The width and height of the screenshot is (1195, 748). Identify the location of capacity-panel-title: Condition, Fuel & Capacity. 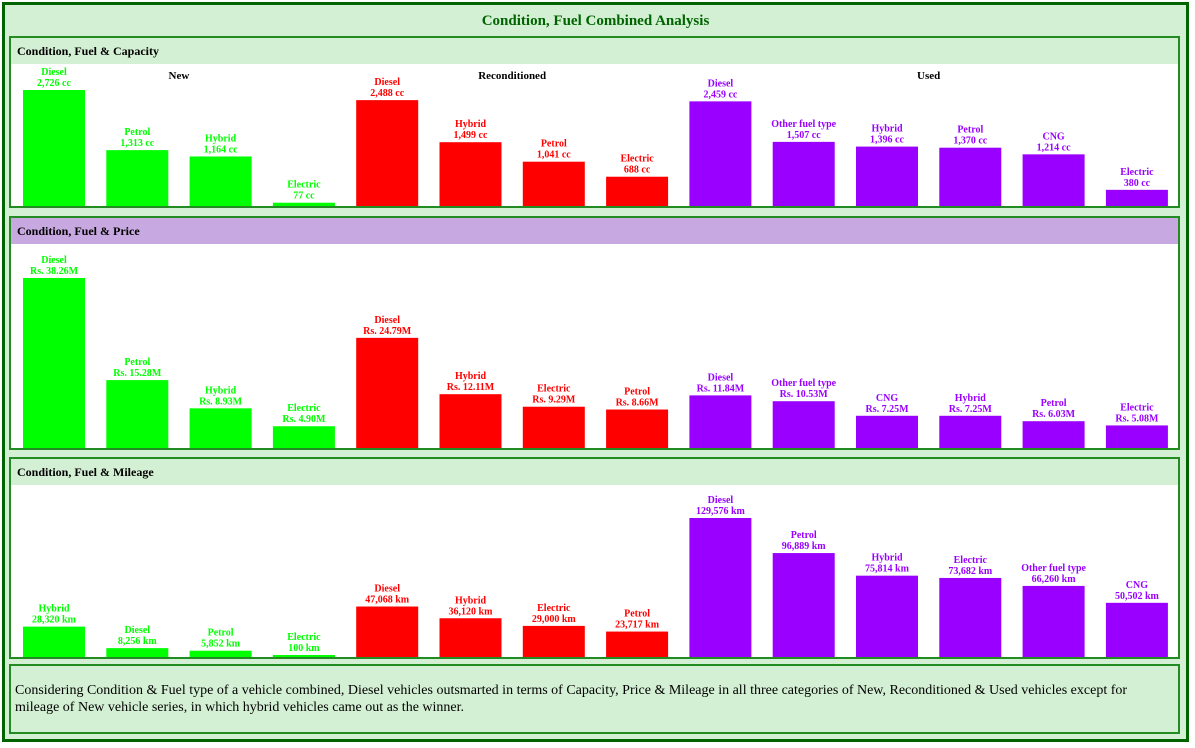
(594, 51).